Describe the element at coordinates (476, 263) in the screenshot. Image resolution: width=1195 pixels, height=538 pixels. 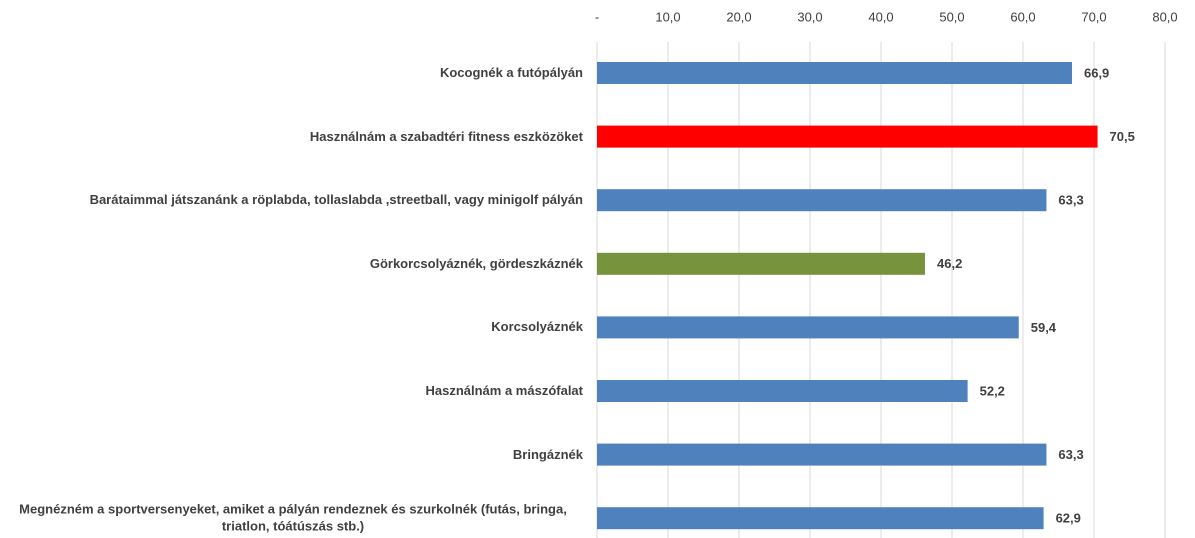
I see `category-label: Görkorcsolyáznék, gördeszkáznék` at that location.